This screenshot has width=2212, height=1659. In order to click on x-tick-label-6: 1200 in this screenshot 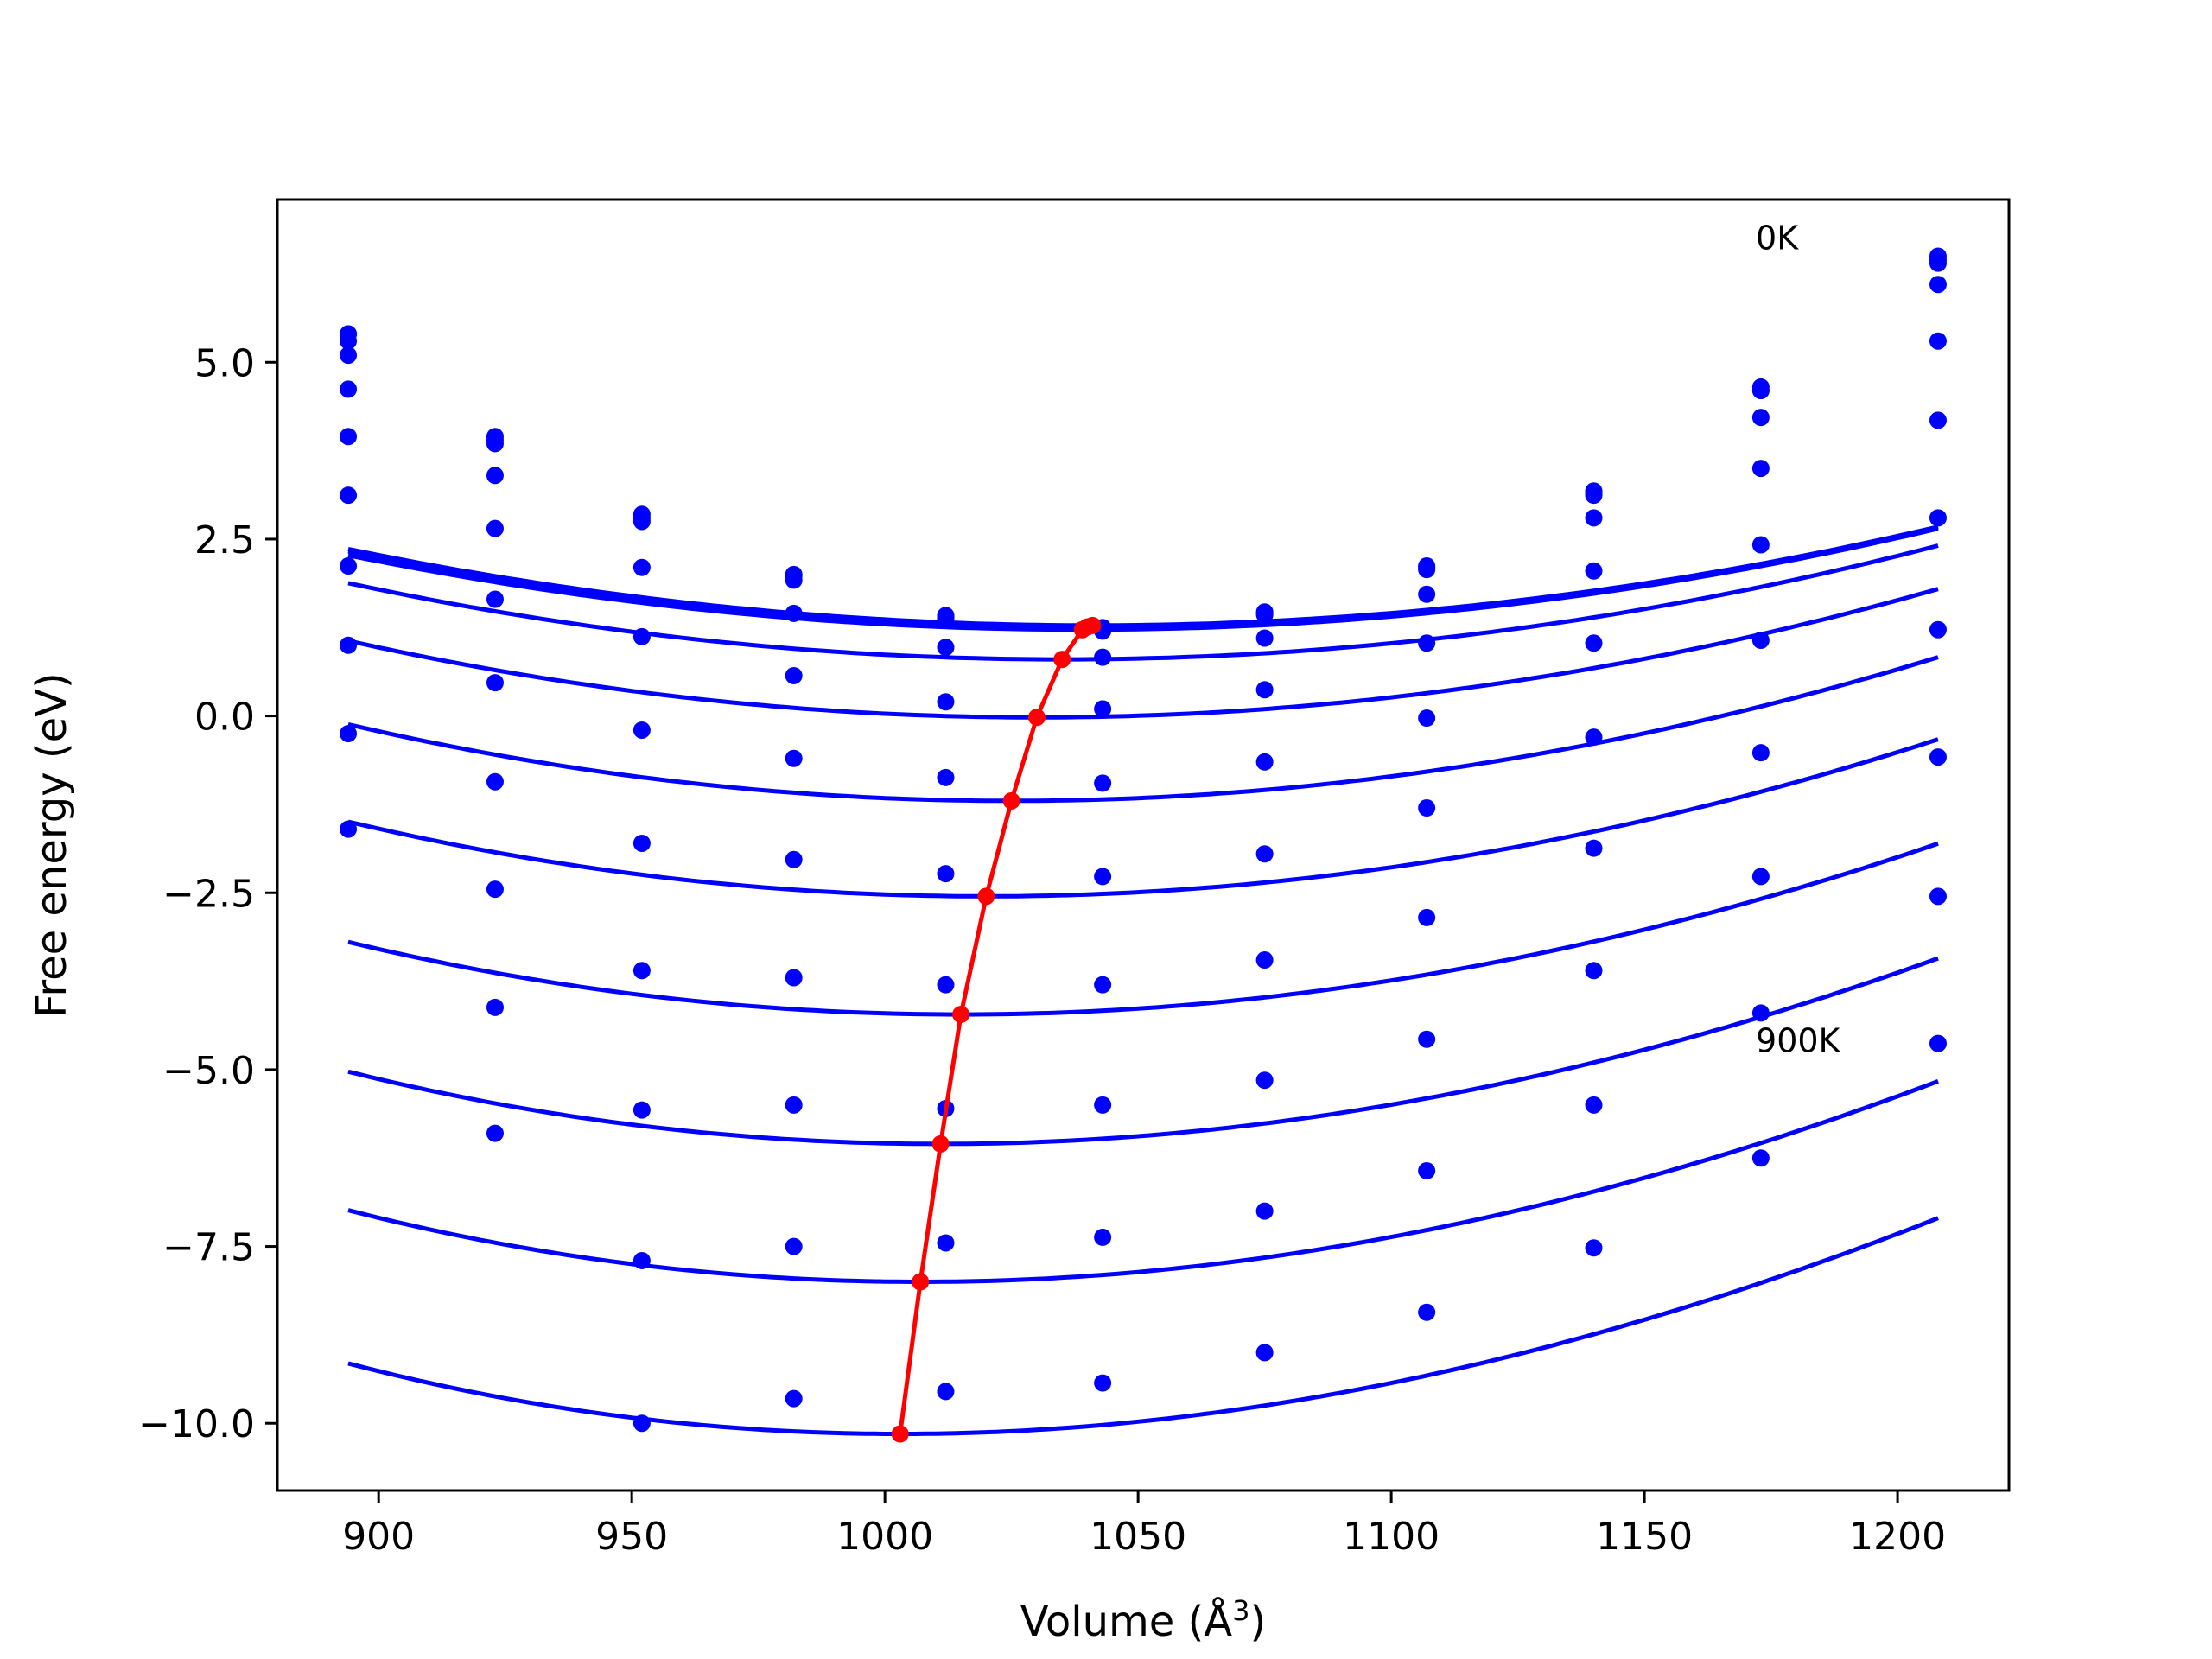, I will do `click(1897, 1537)`.